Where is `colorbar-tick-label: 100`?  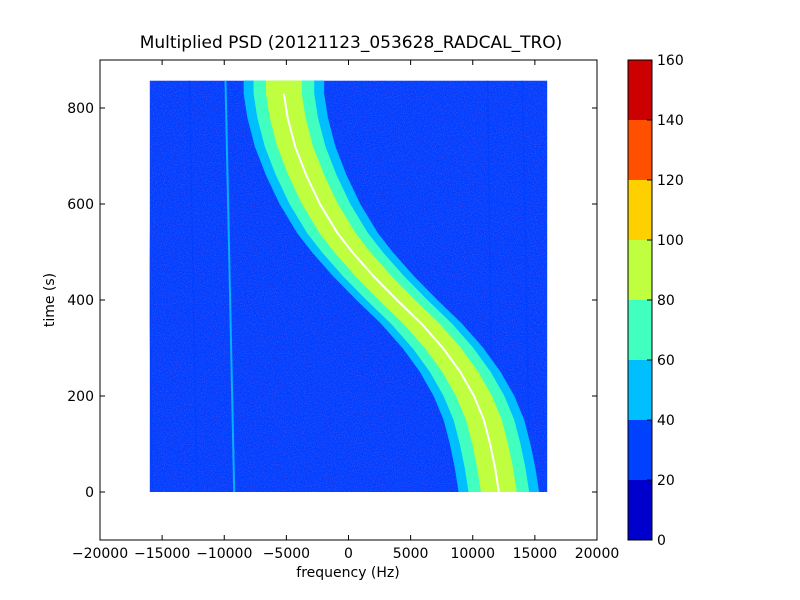
colorbar-tick-label: 100 is located at coordinates (670, 241).